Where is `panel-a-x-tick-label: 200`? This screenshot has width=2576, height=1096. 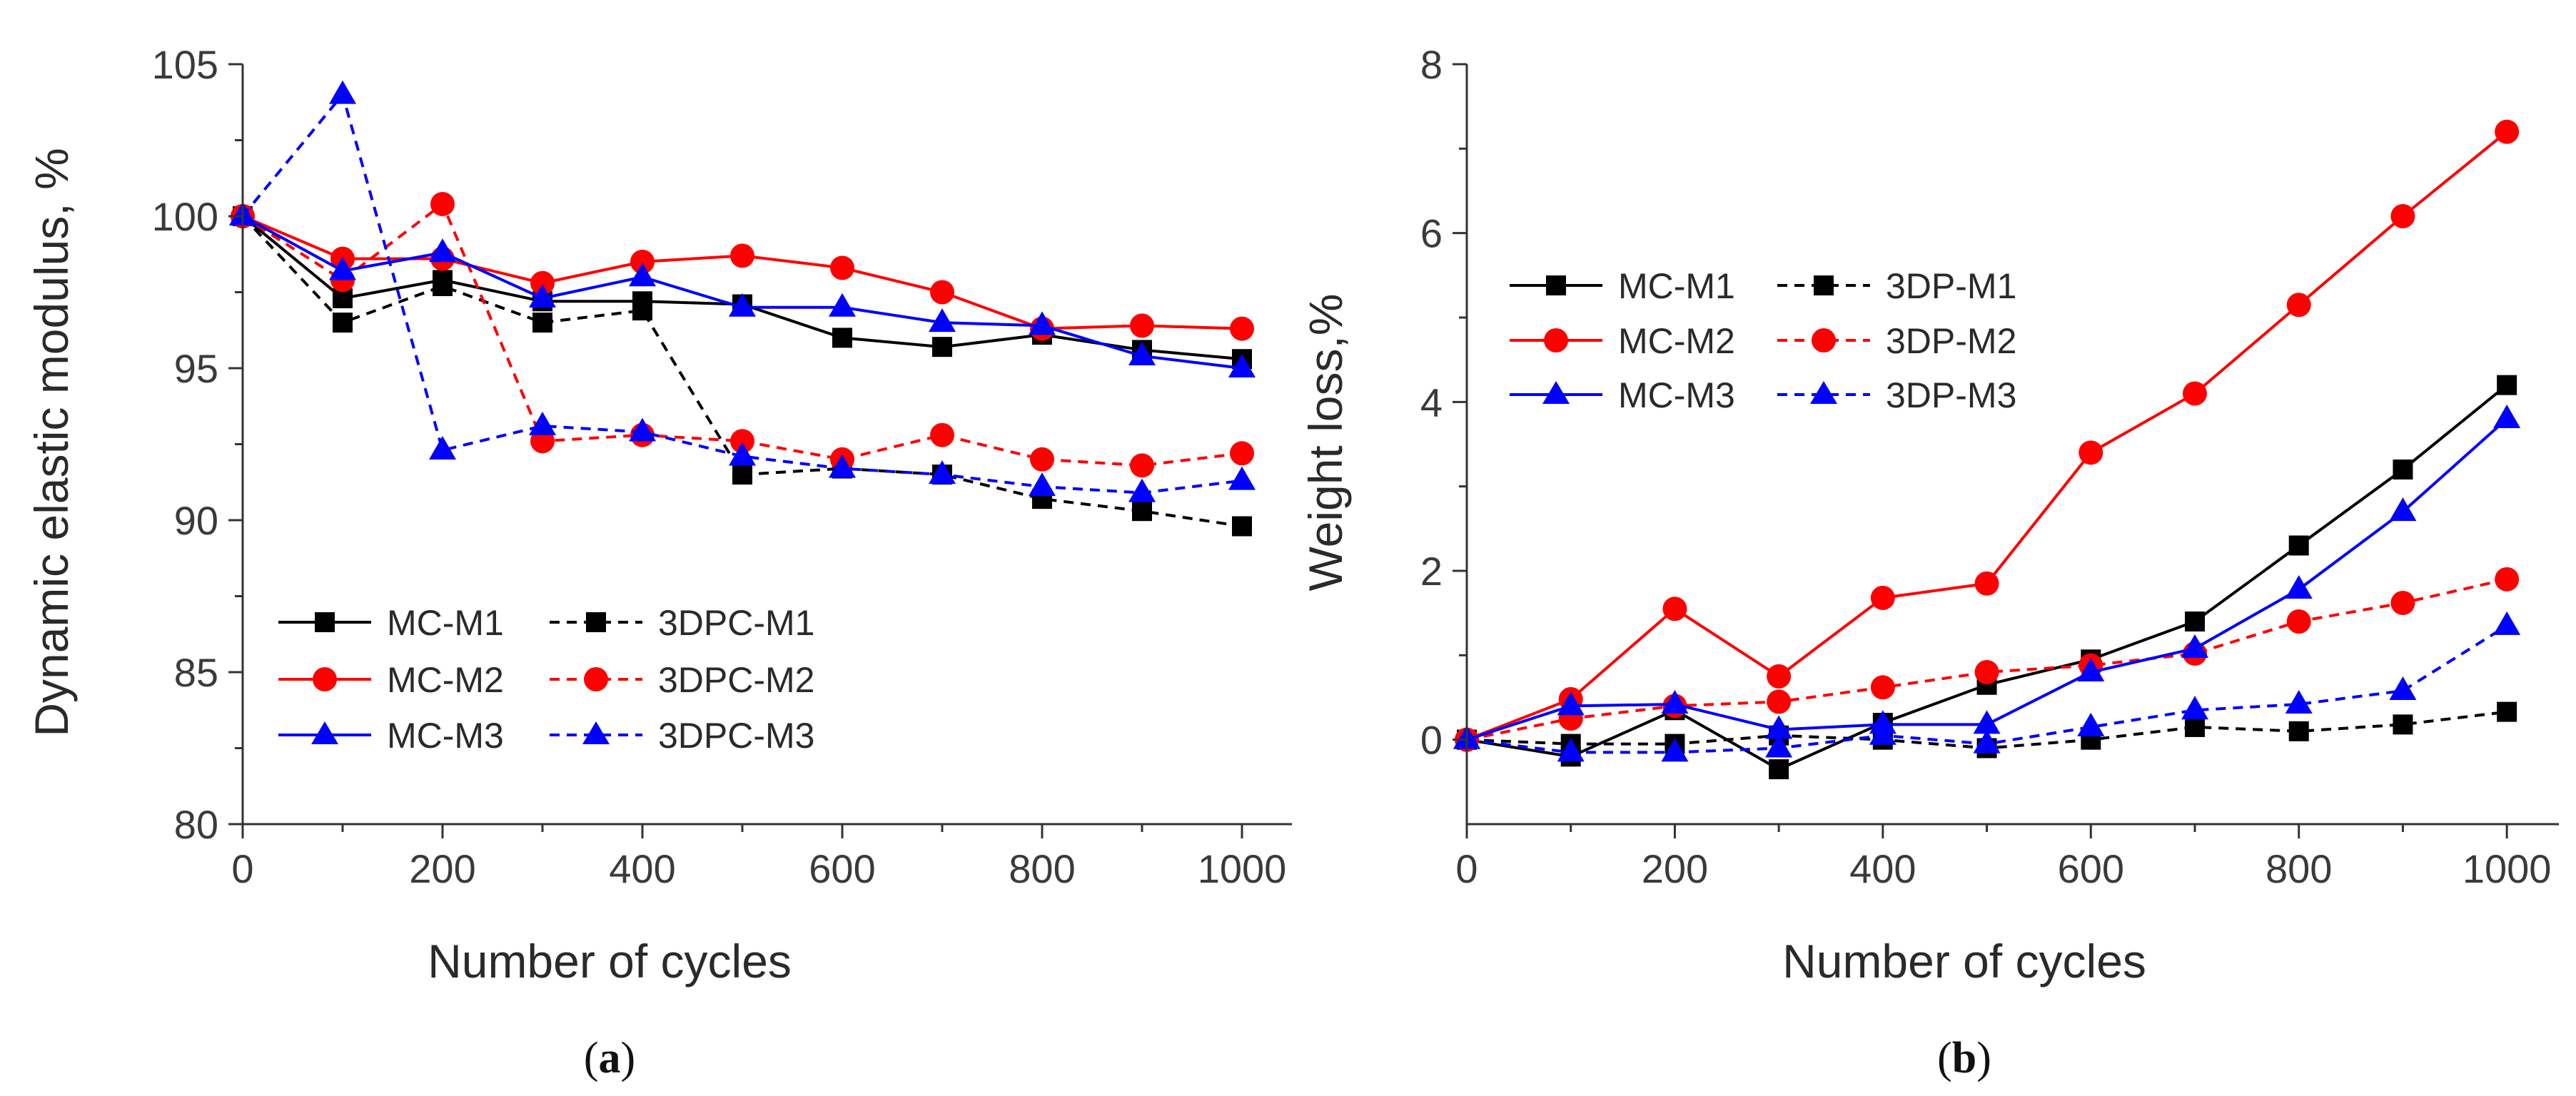 panel-a-x-tick-label: 200 is located at coordinates (442, 868).